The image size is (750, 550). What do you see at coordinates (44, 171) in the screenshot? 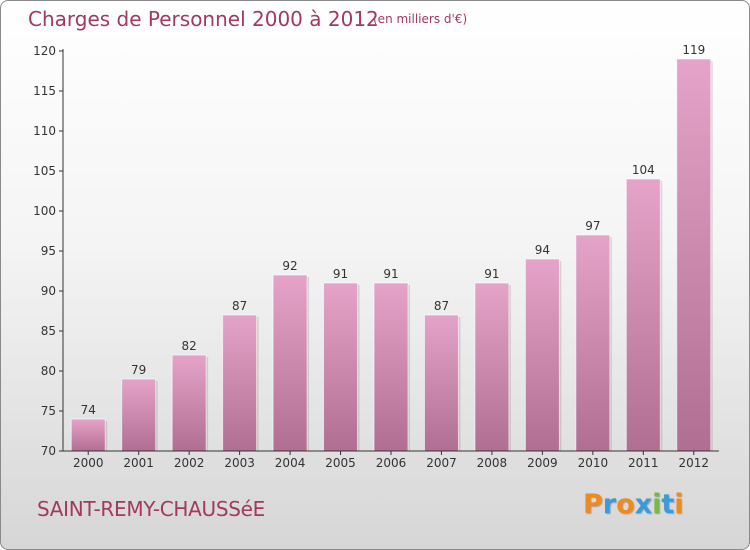
I see `y-tick-label: 105` at bounding box center [44, 171].